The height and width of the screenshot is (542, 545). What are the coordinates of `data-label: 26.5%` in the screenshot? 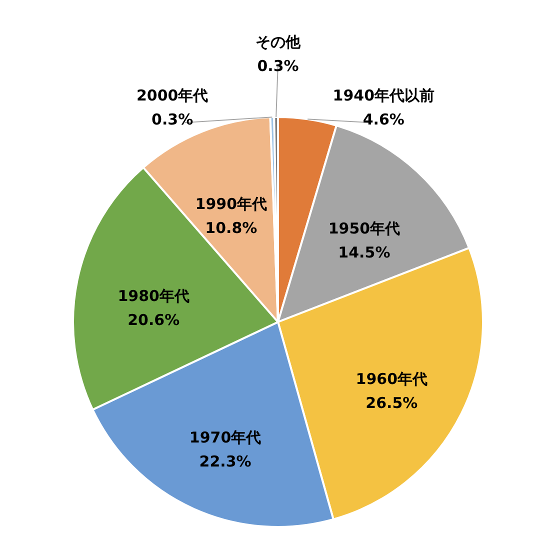 It's located at (392, 403).